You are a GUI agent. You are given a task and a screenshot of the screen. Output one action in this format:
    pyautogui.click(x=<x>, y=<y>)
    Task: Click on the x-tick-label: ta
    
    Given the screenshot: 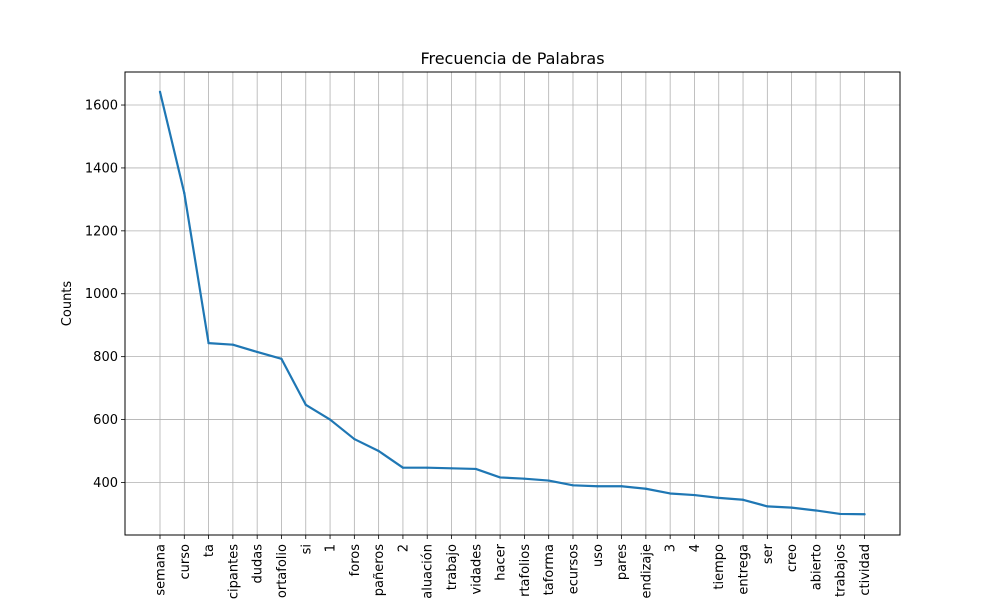 What is the action you would take?
    pyautogui.click(x=209, y=550)
    